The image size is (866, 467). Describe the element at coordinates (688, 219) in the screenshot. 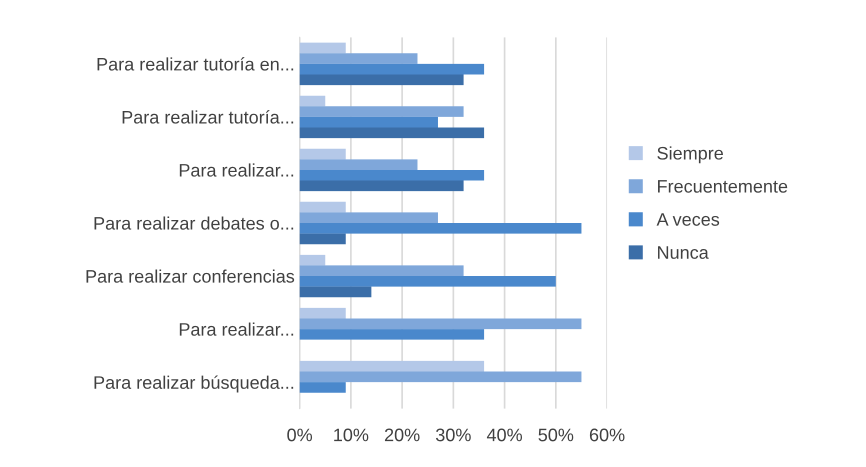

I see `legend-label: A veces` at that location.